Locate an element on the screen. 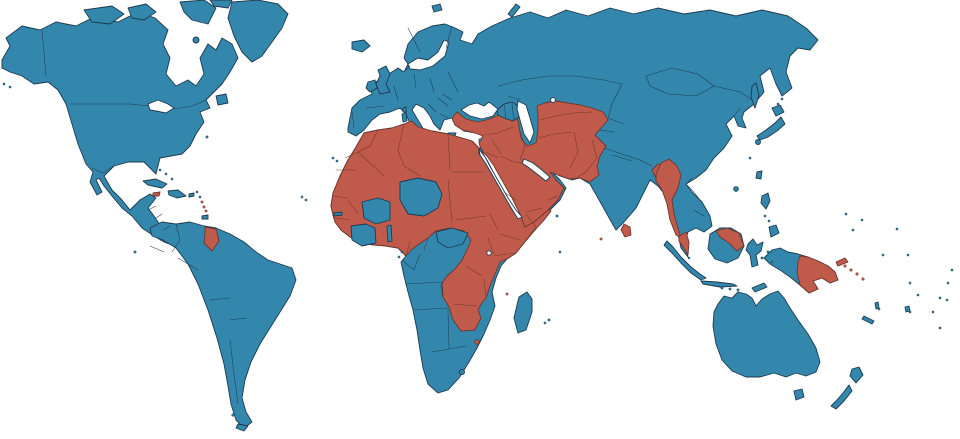 The image size is (960, 439). lake-victoria is located at coordinates (489, 253).